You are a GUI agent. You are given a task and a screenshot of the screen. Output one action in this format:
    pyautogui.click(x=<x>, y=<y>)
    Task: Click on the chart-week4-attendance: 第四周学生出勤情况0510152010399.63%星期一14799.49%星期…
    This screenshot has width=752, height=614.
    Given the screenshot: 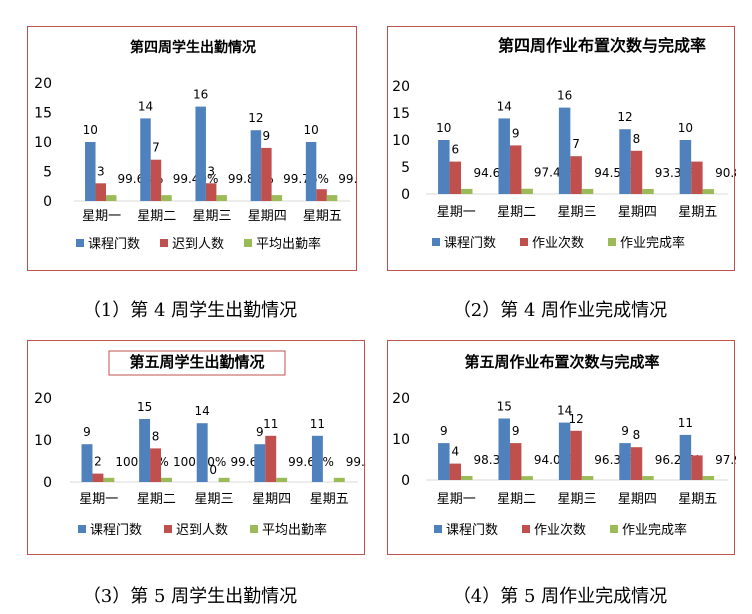 What is the action you would take?
    pyautogui.click(x=196, y=145)
    